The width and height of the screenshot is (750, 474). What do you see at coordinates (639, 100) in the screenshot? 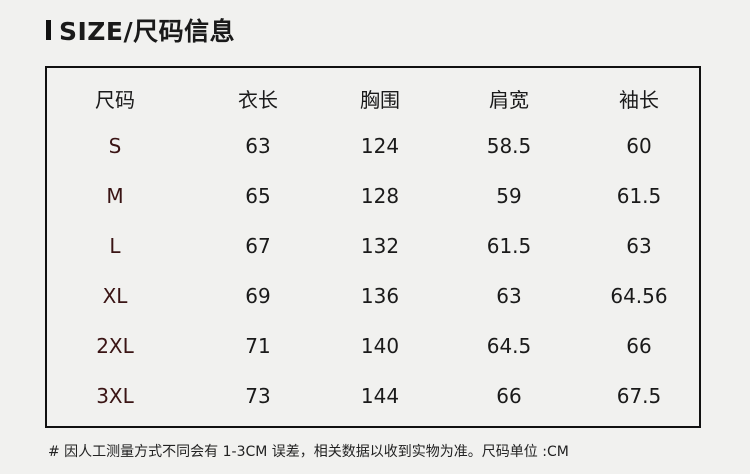
I see `column-header: 袖长` at bounding box center [639, 100].